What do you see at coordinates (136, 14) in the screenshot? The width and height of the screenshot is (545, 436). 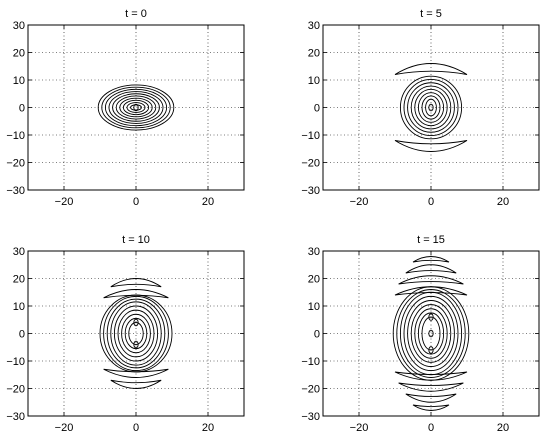 I see `panel-title: t = 0` at bounding box center [136, 14].